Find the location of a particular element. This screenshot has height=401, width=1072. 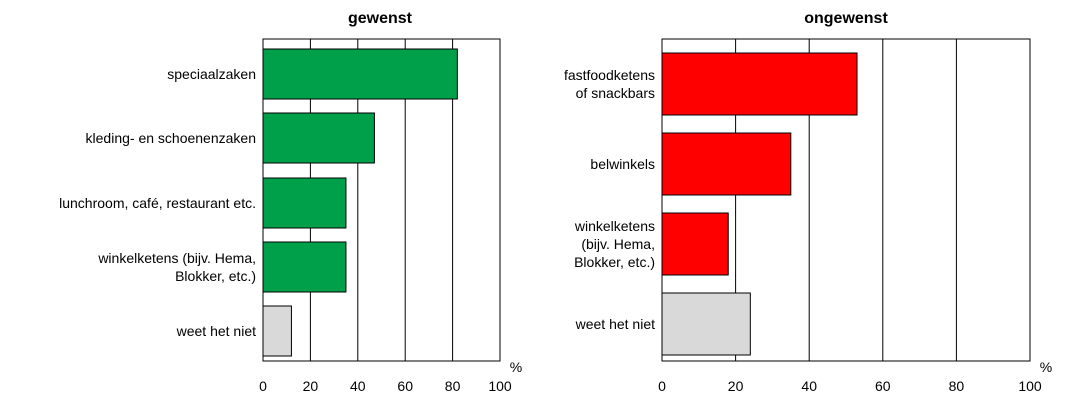

gewenst-tick-label: 80 is located at coordinates (453, 386).